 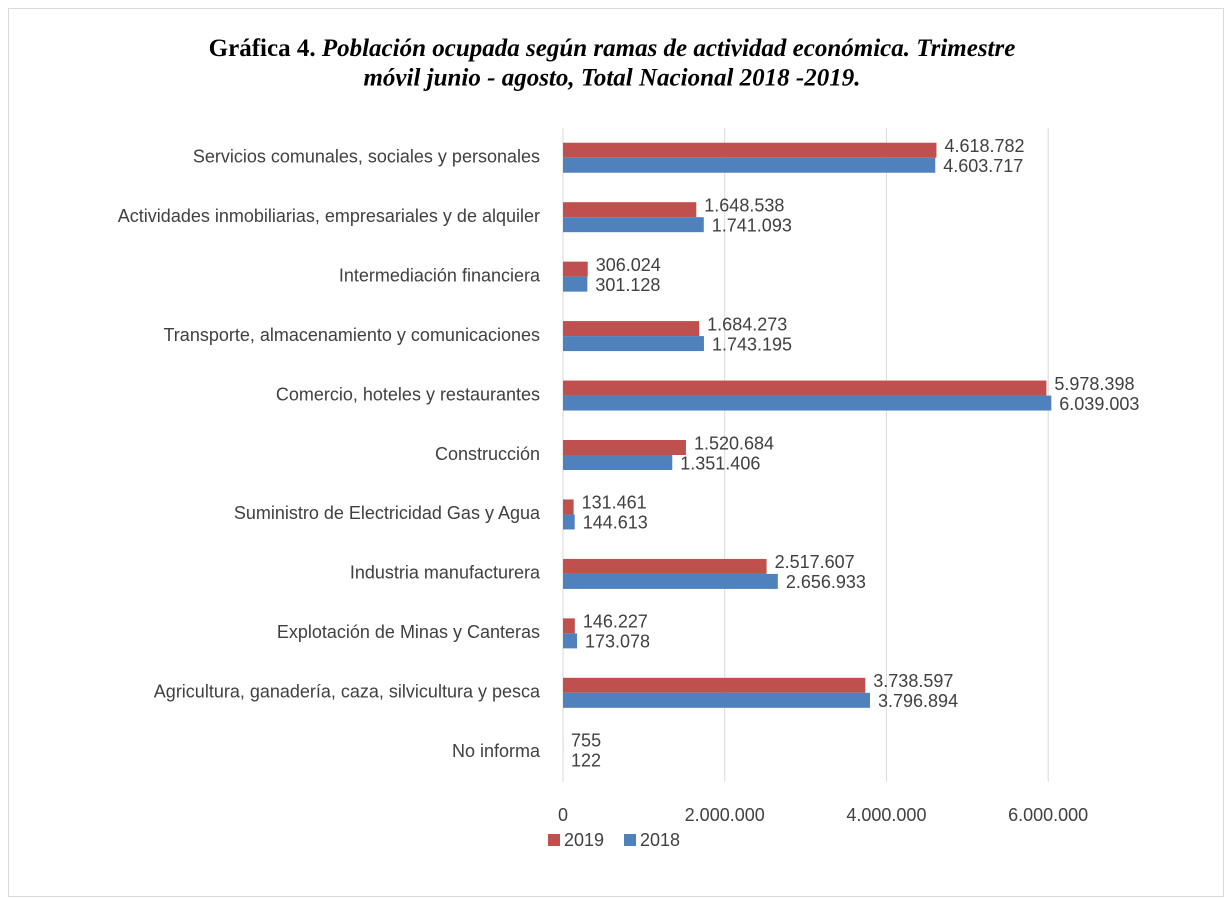 I want to click on value-label: 1.520.684, so click(x=734, y=443).